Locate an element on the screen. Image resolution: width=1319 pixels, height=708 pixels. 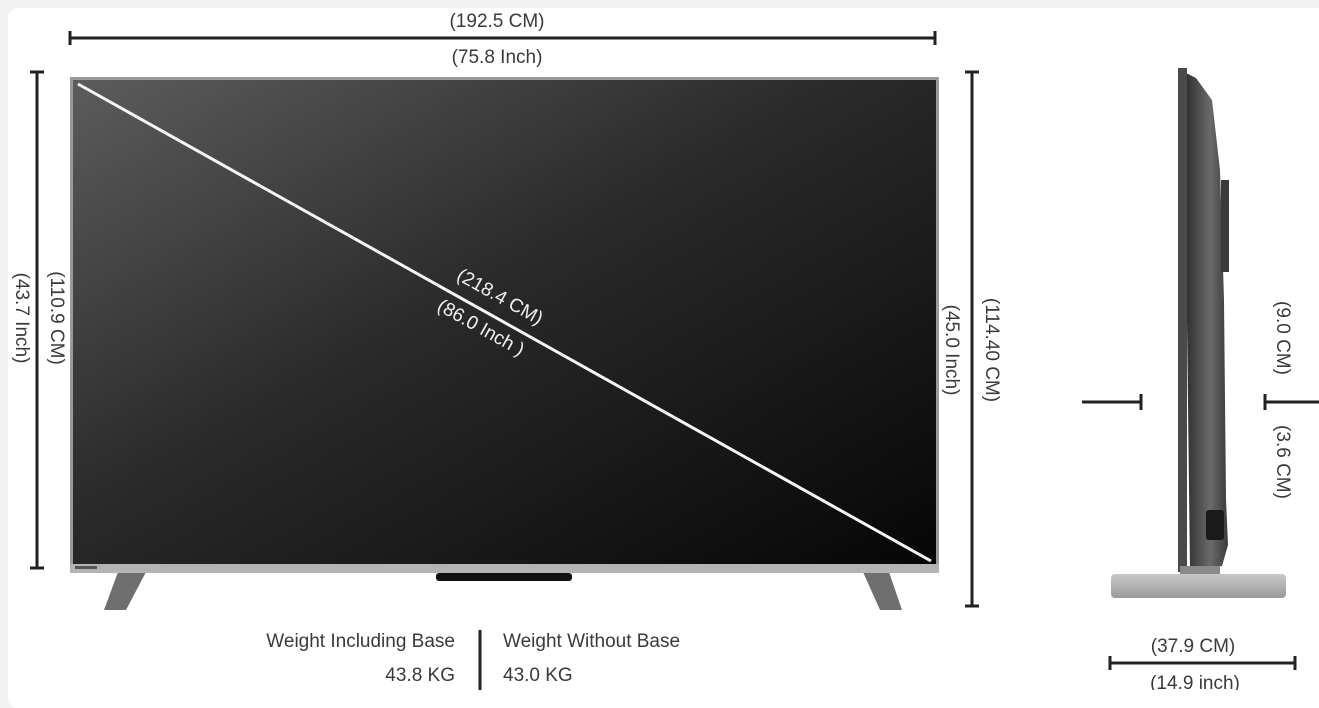
side-back-casing is located at coordinates (1206, 321).